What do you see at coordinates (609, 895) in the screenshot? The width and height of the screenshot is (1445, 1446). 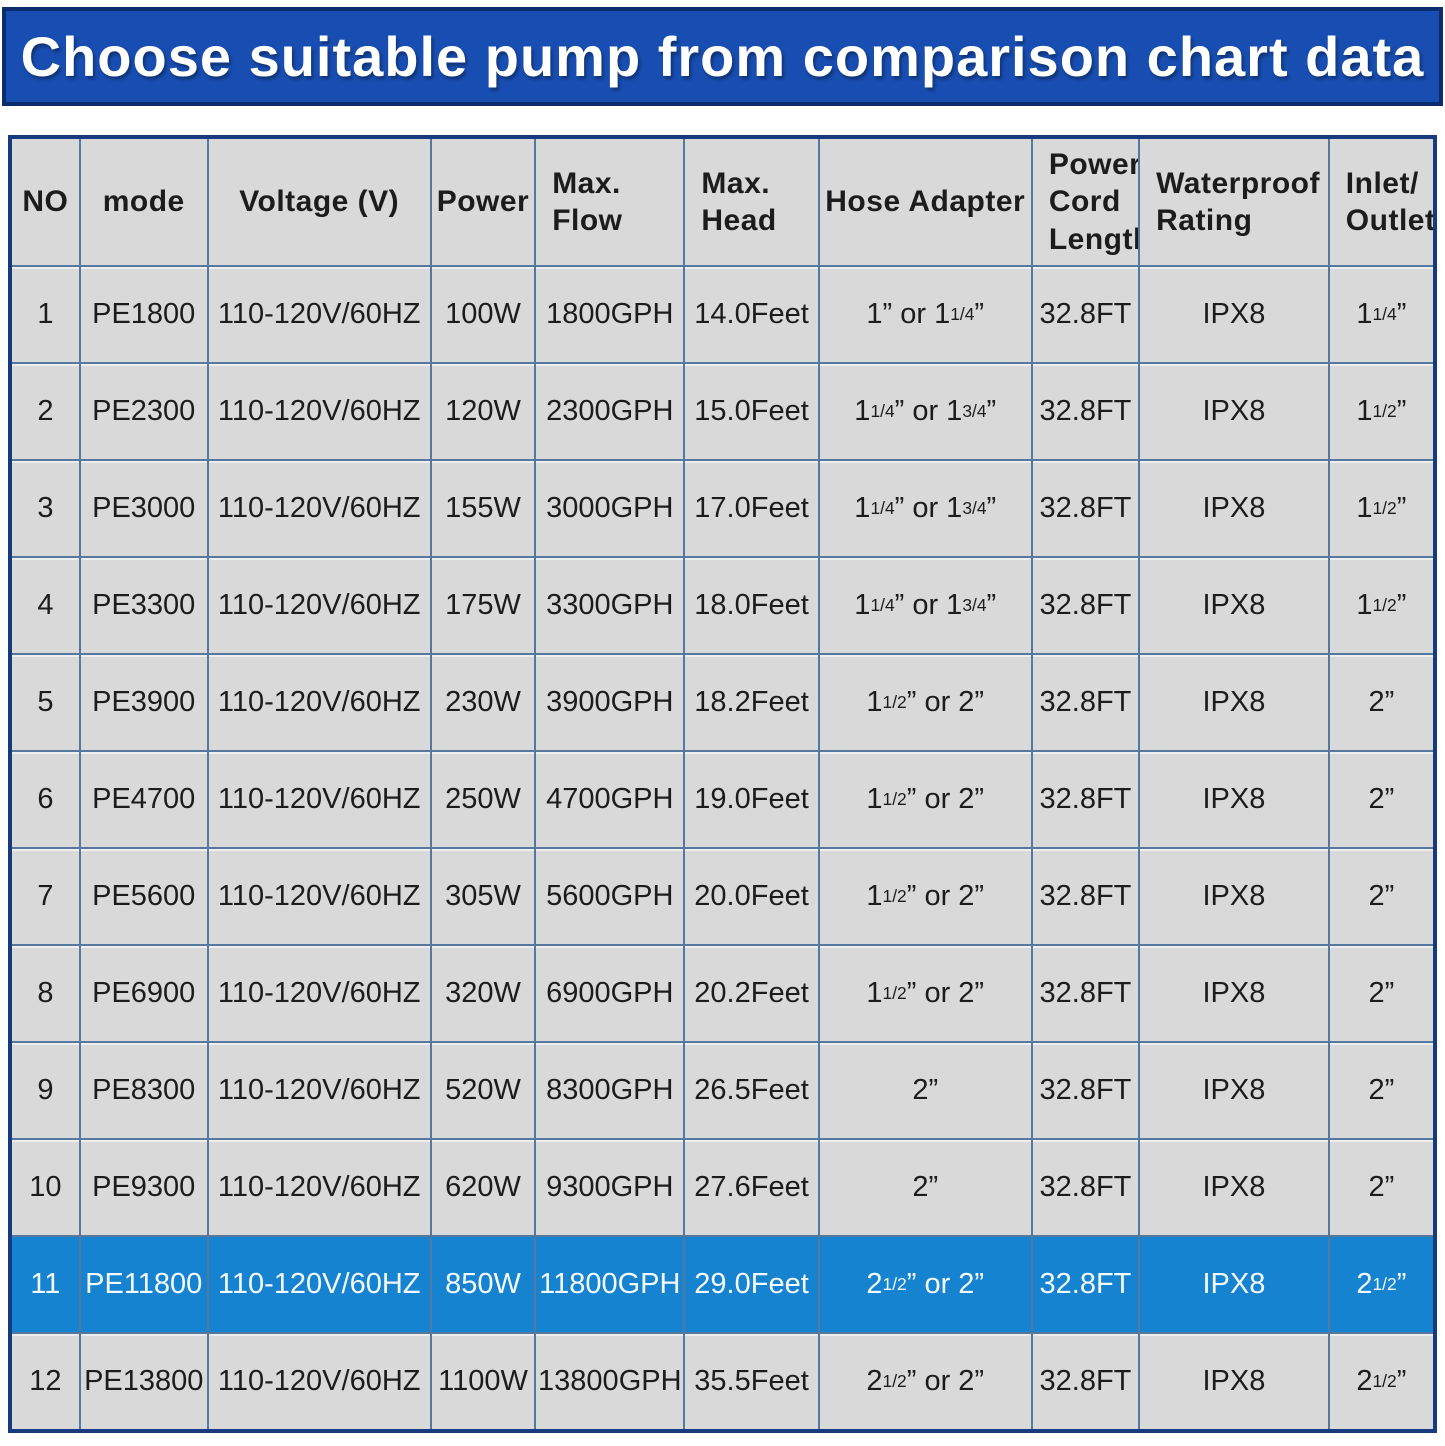 I see `cell-max_flow: 5600GPH` at bounding box center [609, 895].